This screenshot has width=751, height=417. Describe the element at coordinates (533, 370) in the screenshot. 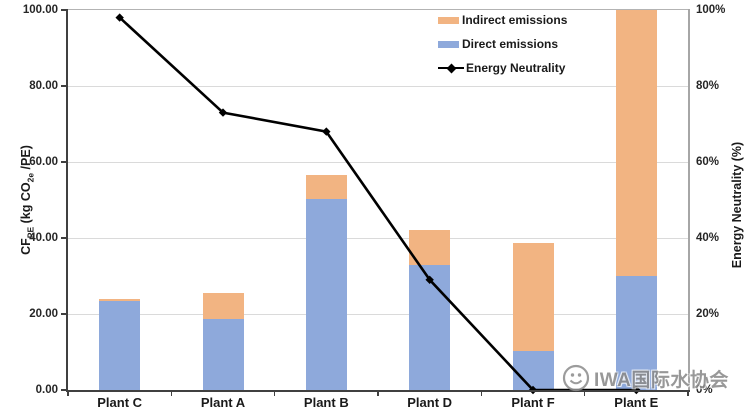

I see `bar-direct-emissions-plant-f` at that location.